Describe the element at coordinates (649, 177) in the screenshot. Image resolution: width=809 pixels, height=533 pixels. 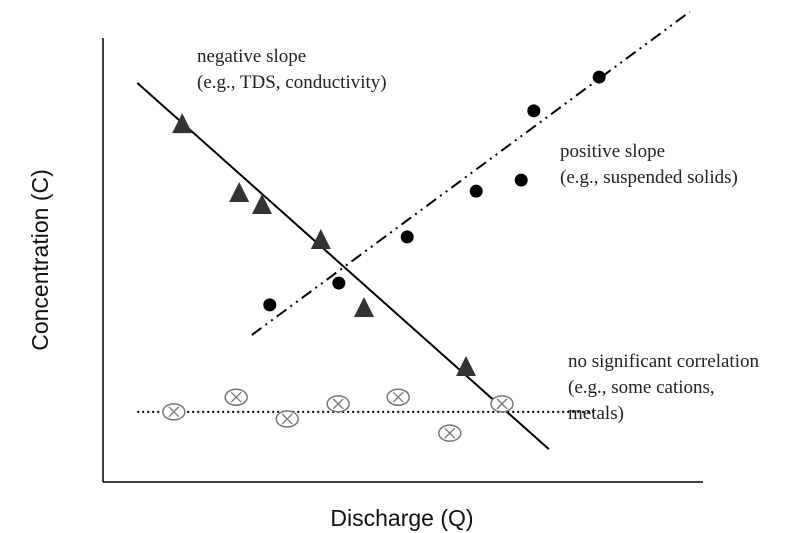
I see `annotation: (e.g., suspended solids)` at that location.